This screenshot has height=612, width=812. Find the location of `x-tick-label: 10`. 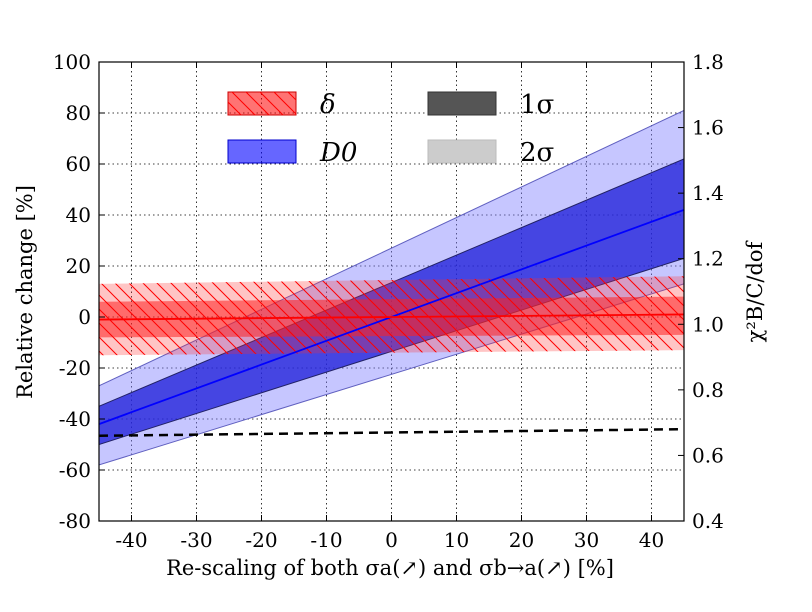

x-tick-label: 10 is located at coordinates (456, 540).